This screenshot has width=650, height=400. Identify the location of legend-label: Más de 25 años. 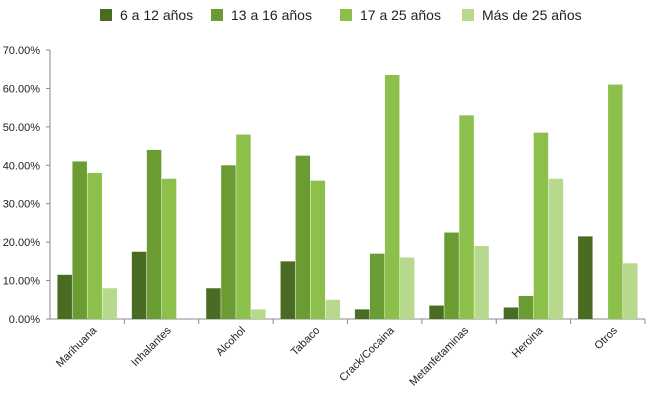
(532, 15).